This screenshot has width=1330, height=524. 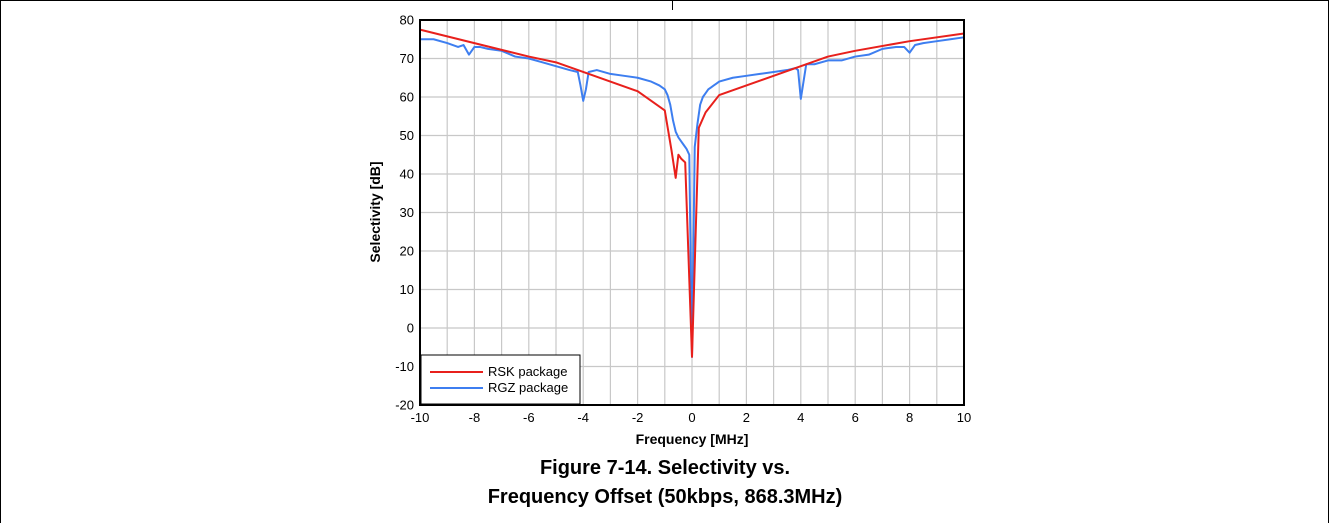 What do you see at coordinates (407, 58) in the screenshot?
I see `y-tick-label: 70` at bounding box center [407, 58].